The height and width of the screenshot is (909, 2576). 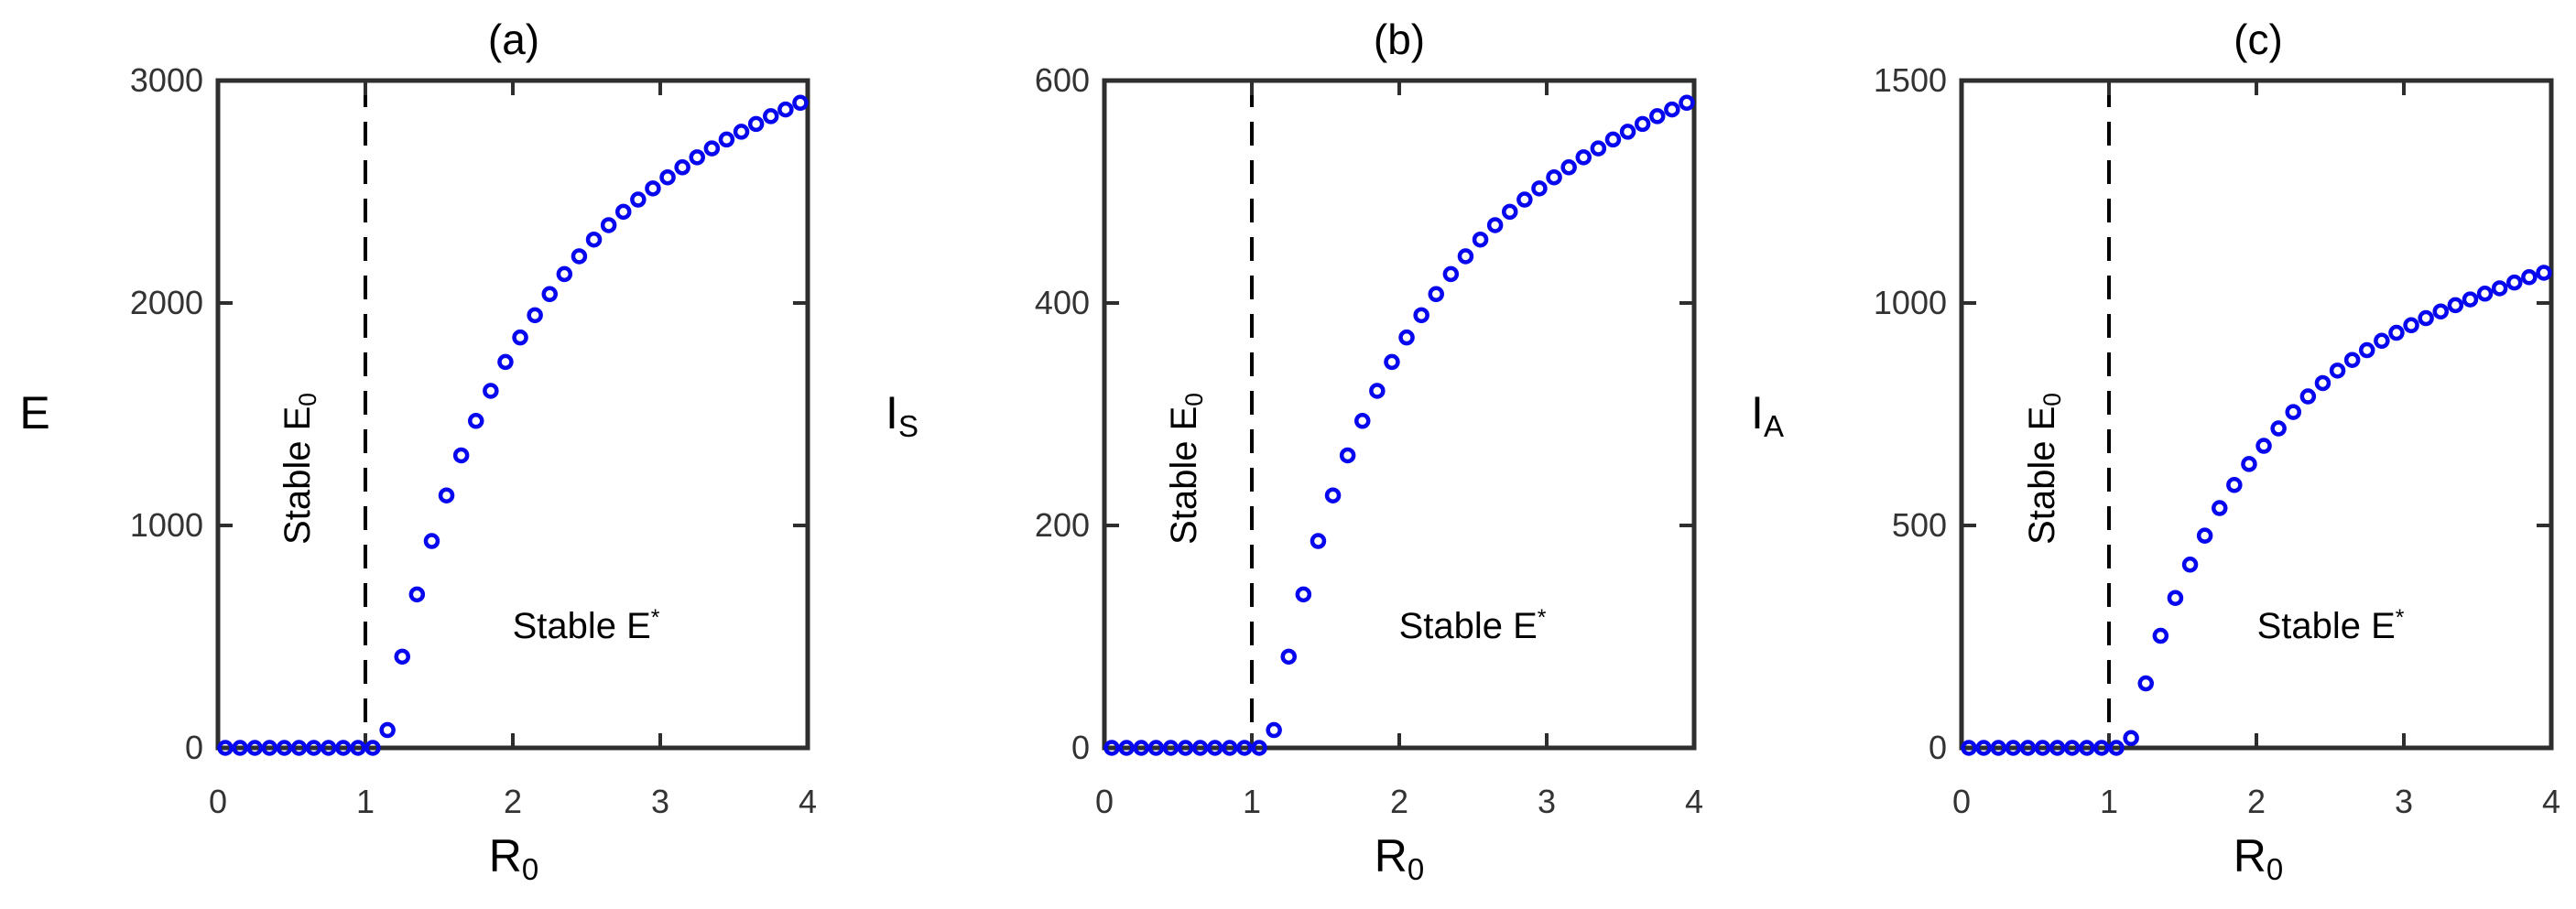 What do you see at coordinates (166, 302) in the screenshot?
I see `y-tick-label: 2000` at bounding box center [166, 302].